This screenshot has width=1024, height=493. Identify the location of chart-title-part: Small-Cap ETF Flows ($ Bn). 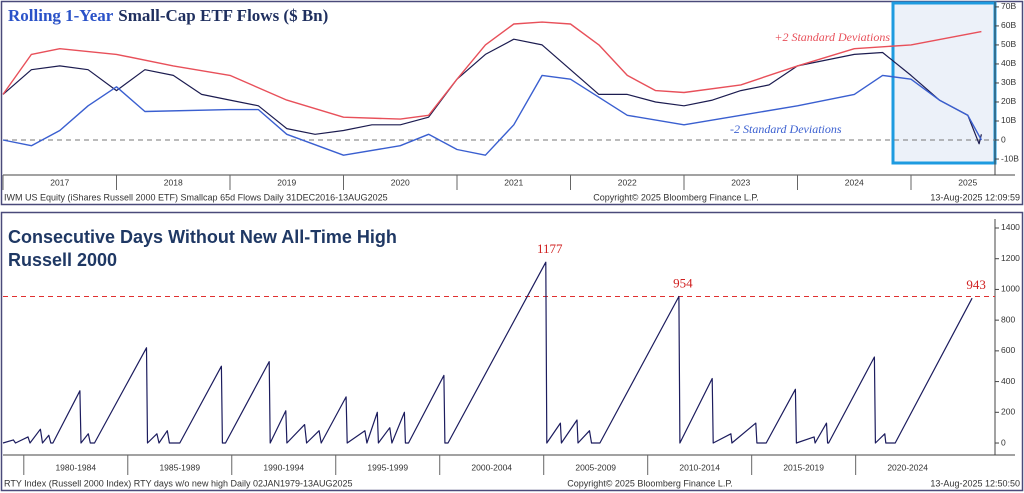
(223, 15).